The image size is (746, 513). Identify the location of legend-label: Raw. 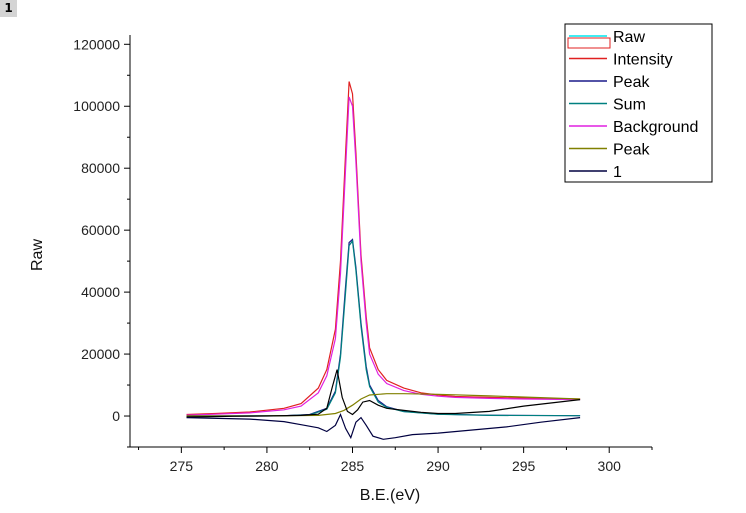
(629, 37).